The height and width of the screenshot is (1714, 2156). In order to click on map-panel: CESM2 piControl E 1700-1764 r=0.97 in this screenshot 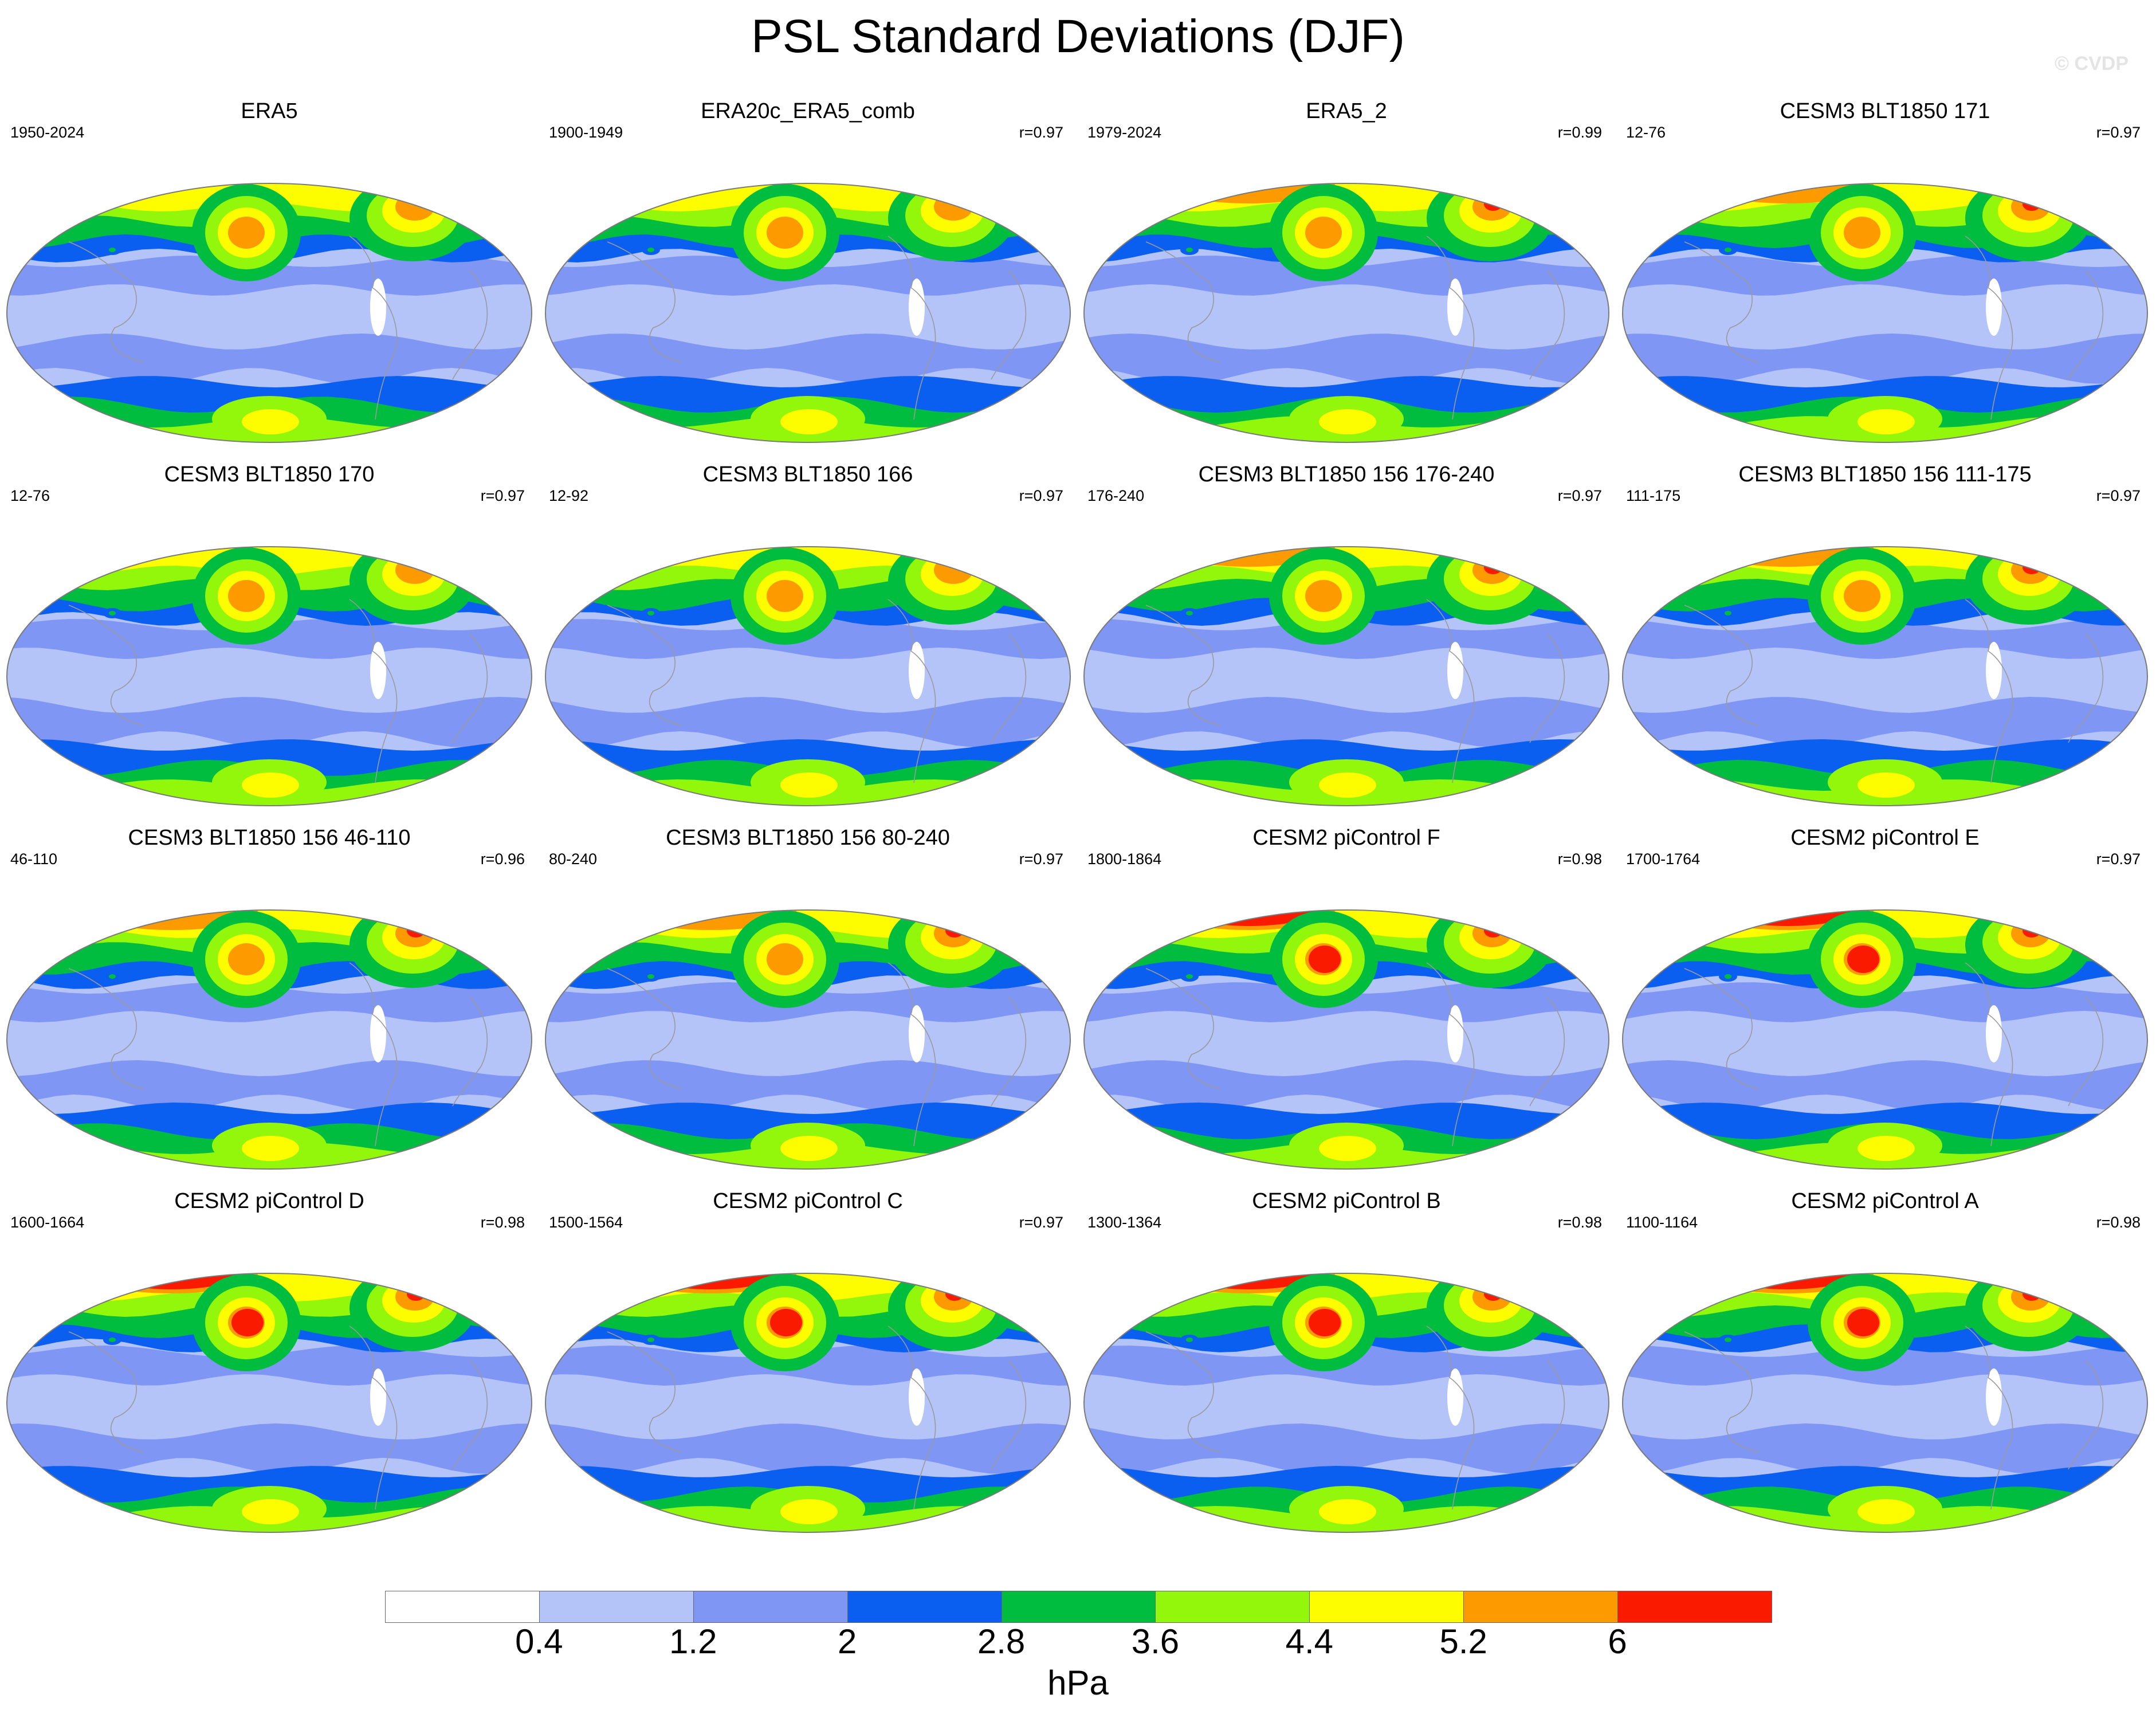, I will do `click(1885, 1006)`.